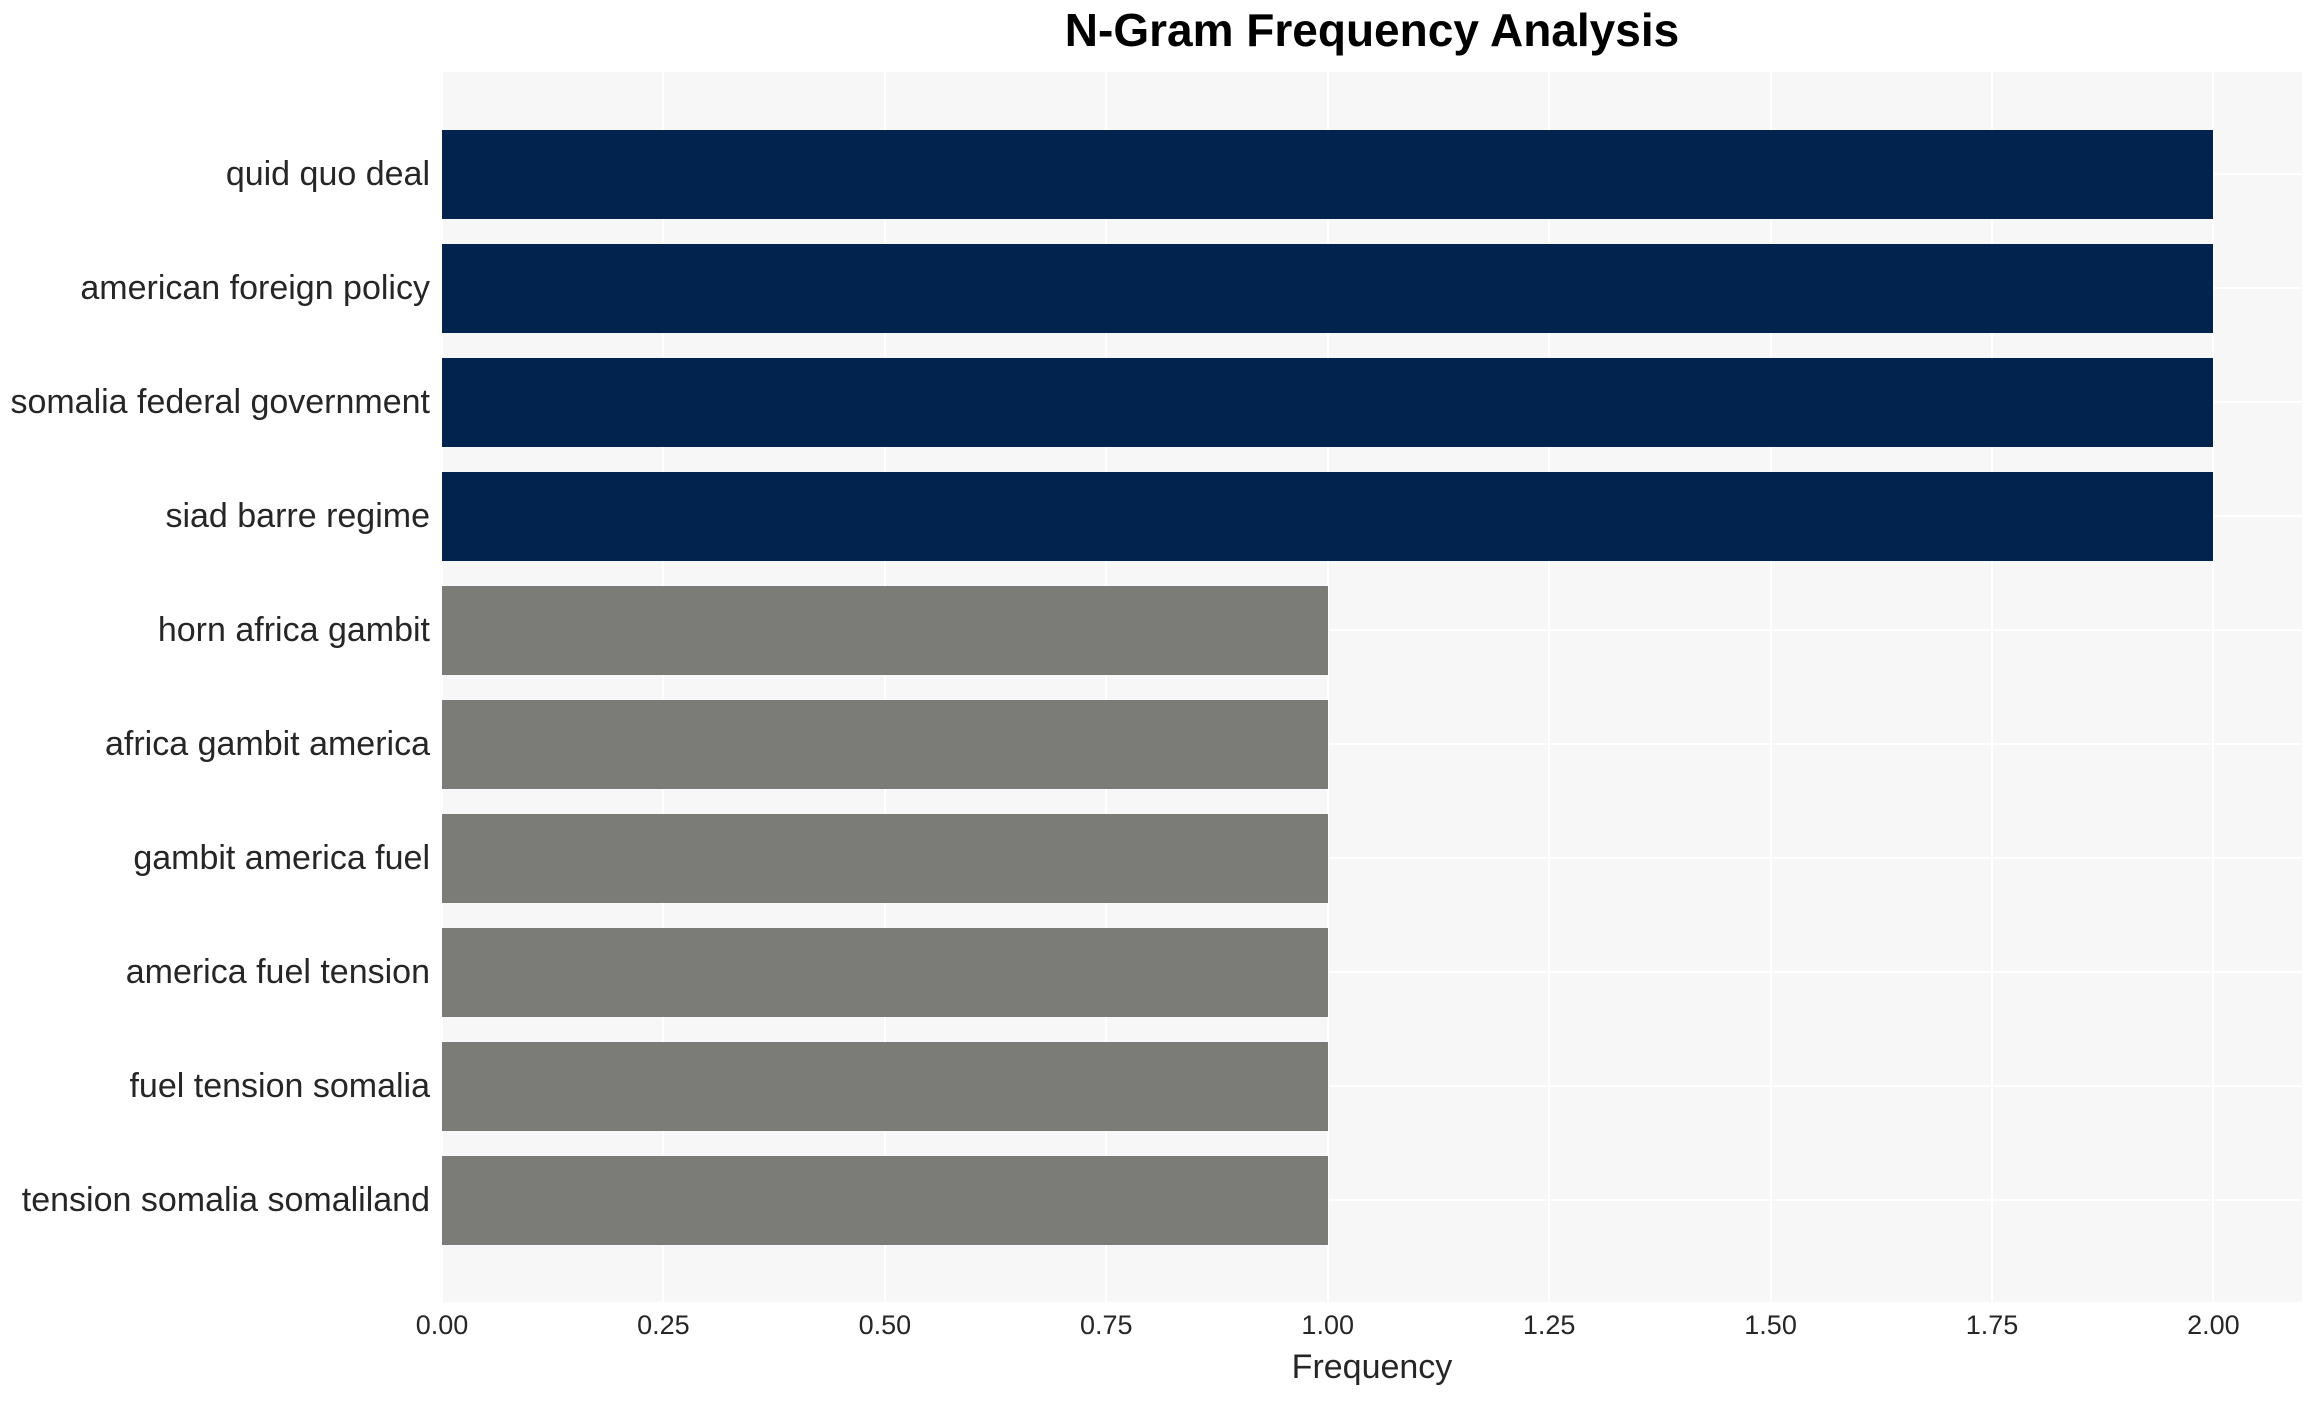 This screenshot has height=1402, width=2321. Describe the element at coordinates (1327, 1325) in the screenshot. I see `x-tick-label: 1.00` at that location.